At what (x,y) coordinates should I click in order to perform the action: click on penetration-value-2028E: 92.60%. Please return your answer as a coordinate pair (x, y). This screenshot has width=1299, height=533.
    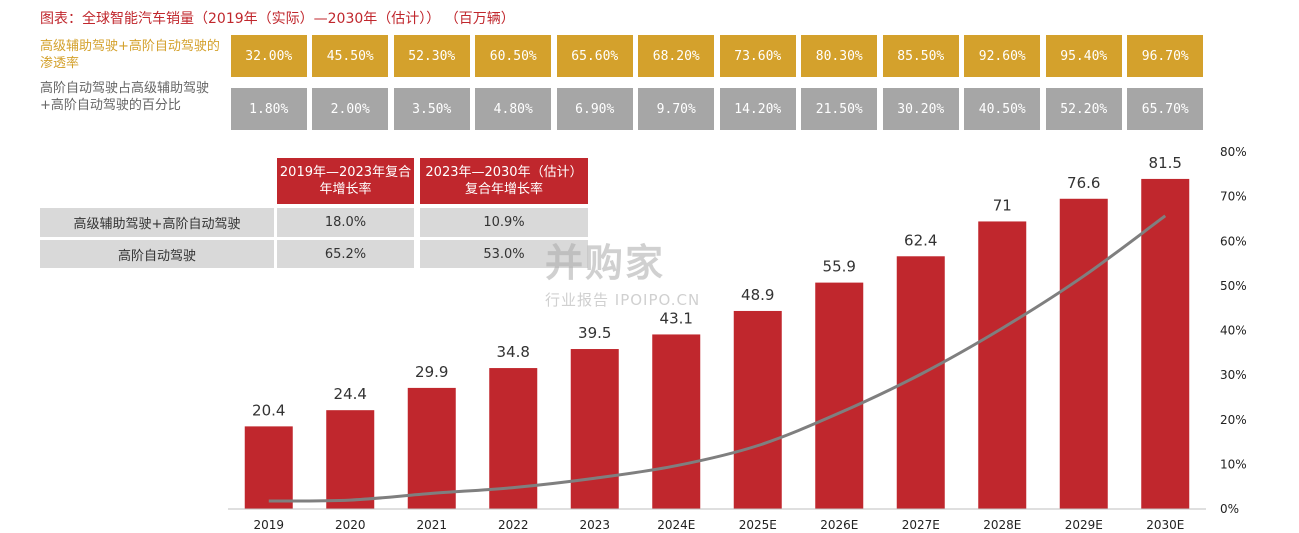
    Looking at the image, I should click on (1002, 56).